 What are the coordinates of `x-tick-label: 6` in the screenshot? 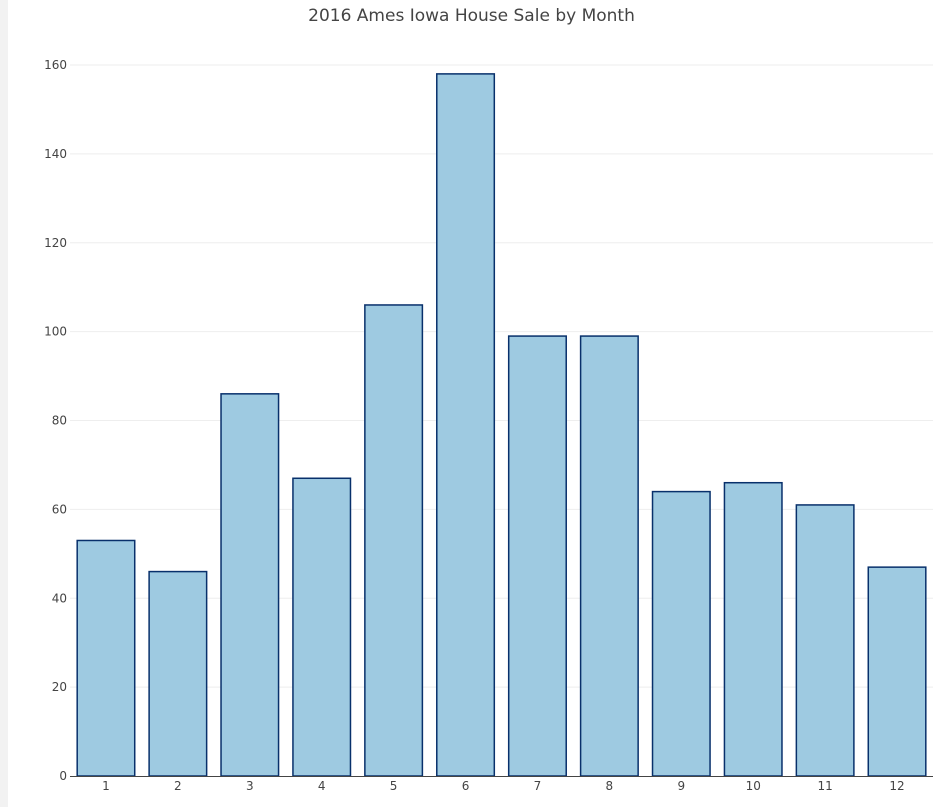 It's located at (466, 786).